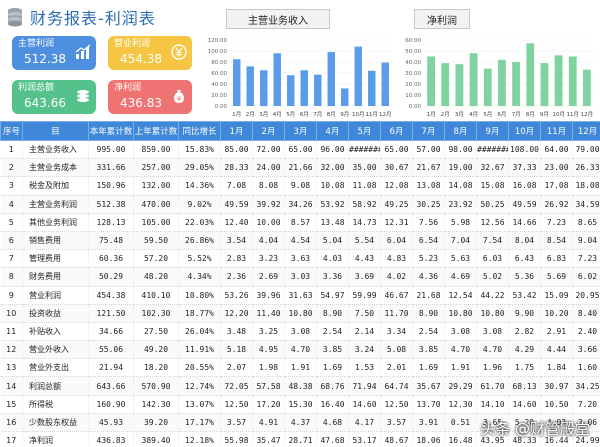 The image size is (600, 447). What do you see at coordinates (236, 131) in the screenshot?
I see `column-header: 1月` at bounding box center [236, 131].